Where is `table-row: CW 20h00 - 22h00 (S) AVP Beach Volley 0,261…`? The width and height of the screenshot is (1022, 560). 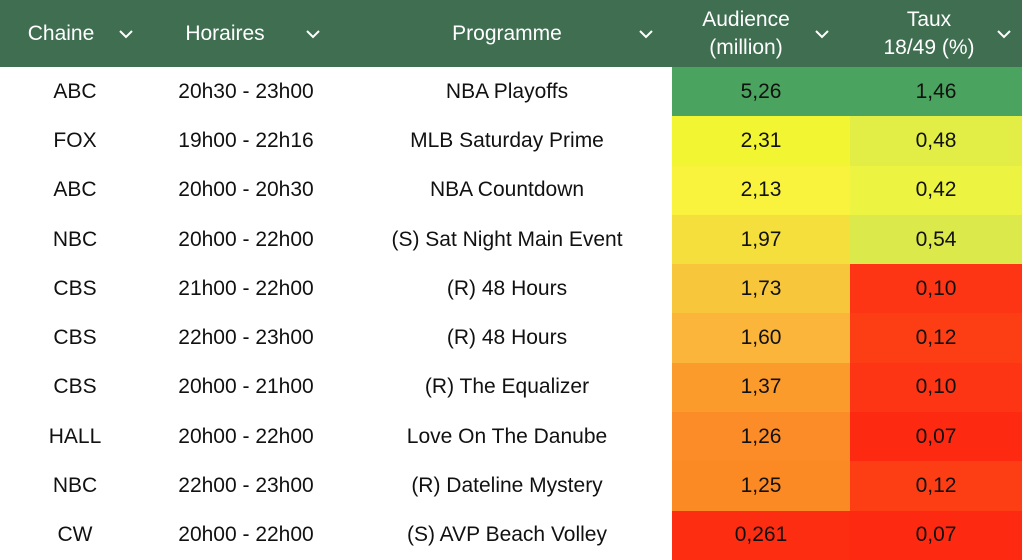
table-row: CW 20h00 - 22h00 (S) AVP Beach Volley 0,261… is located at coordinates (511, 535).